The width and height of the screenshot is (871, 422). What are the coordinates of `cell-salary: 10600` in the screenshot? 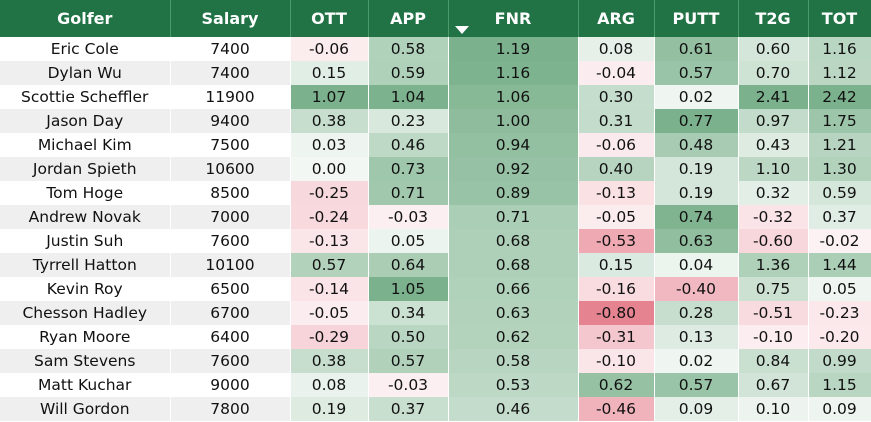 It's located at (230, 169).